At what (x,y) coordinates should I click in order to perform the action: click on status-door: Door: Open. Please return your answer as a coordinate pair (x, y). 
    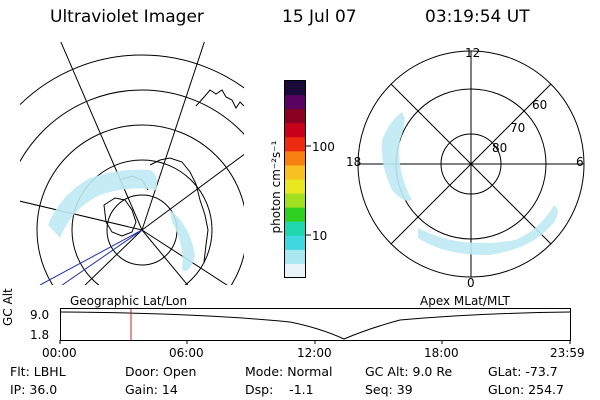
    Looking at the image, I should click on (161, 371).